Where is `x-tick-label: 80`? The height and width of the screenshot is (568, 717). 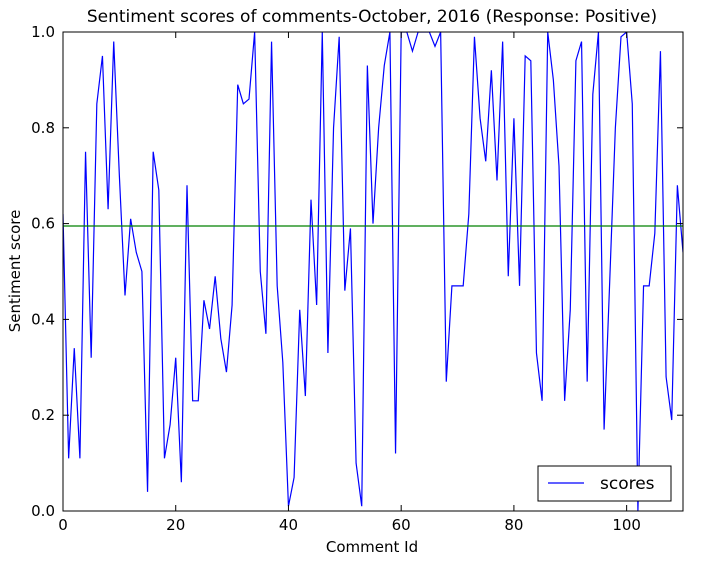
x-tick-label: 80 is located at coordinates (513, 525).